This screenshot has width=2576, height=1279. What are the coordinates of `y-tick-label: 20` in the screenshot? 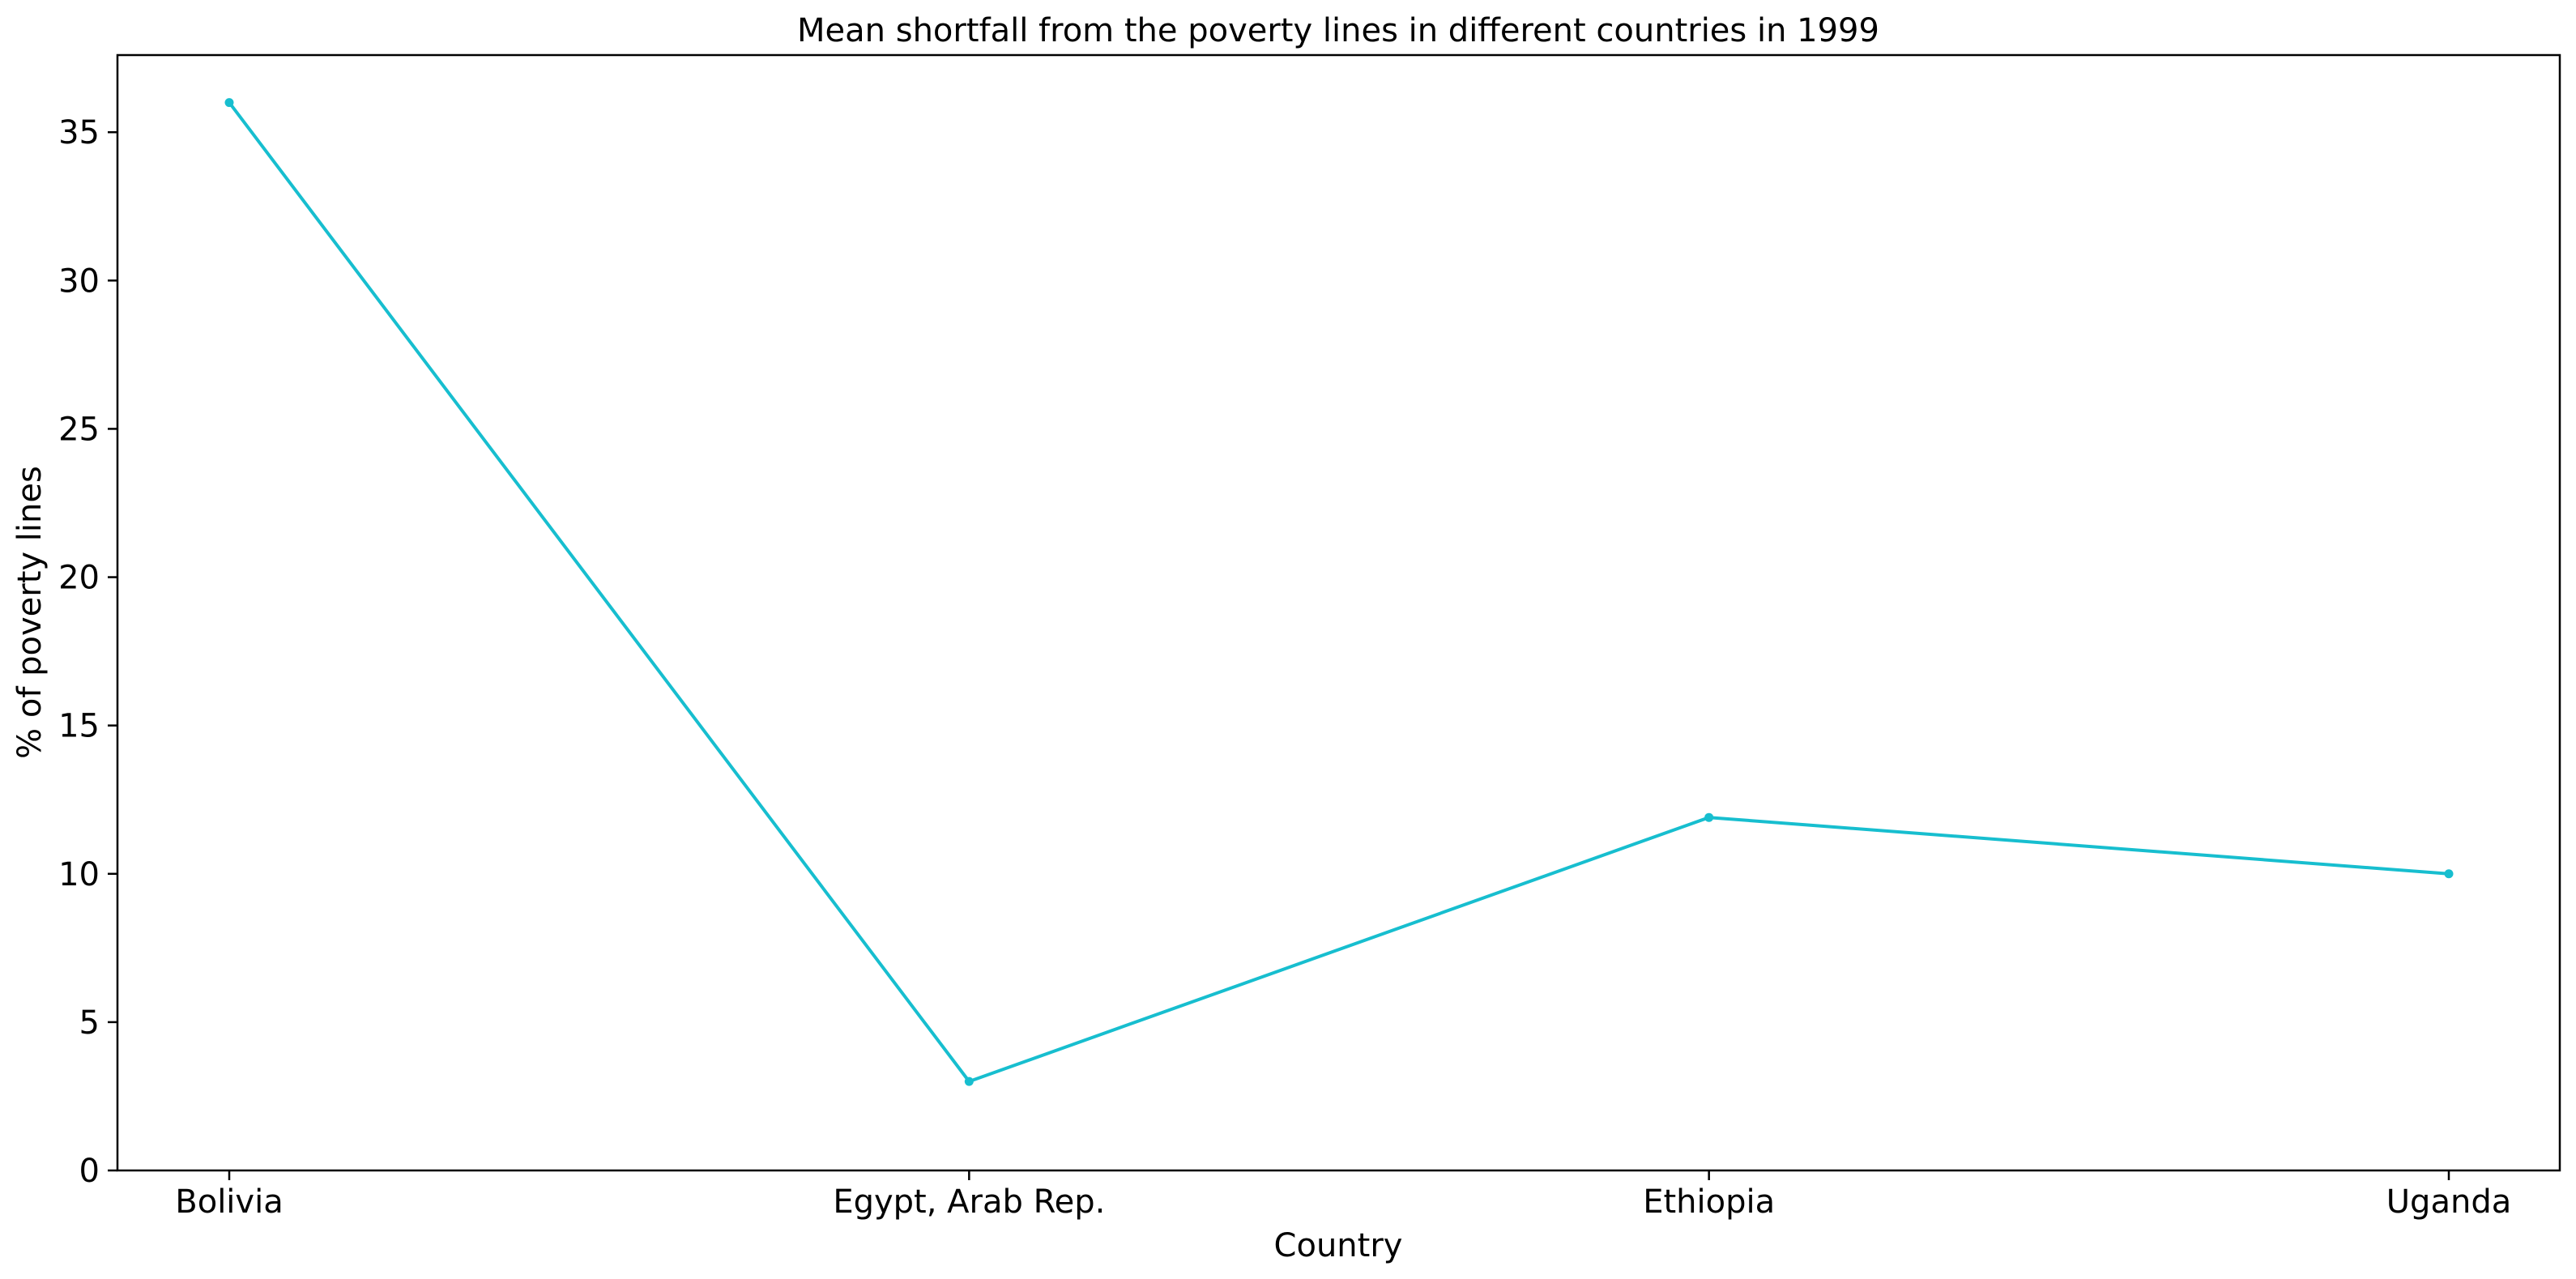 It's located at (79, 578).